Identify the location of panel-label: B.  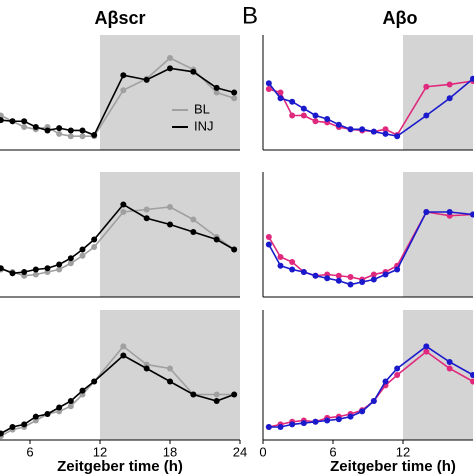
(250, 15).